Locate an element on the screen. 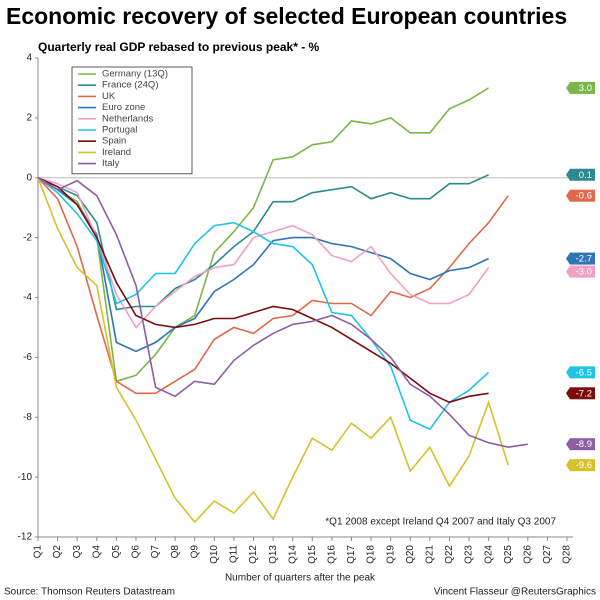 The width and height of the screenshot is (600, 600). legend-label: Italy is located at coordinates (111, 163).